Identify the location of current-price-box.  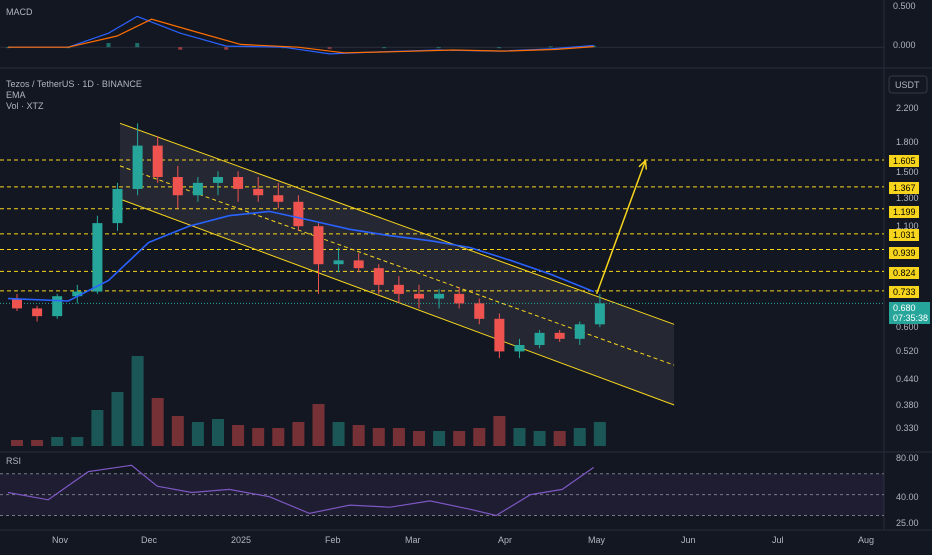
(909, 313).